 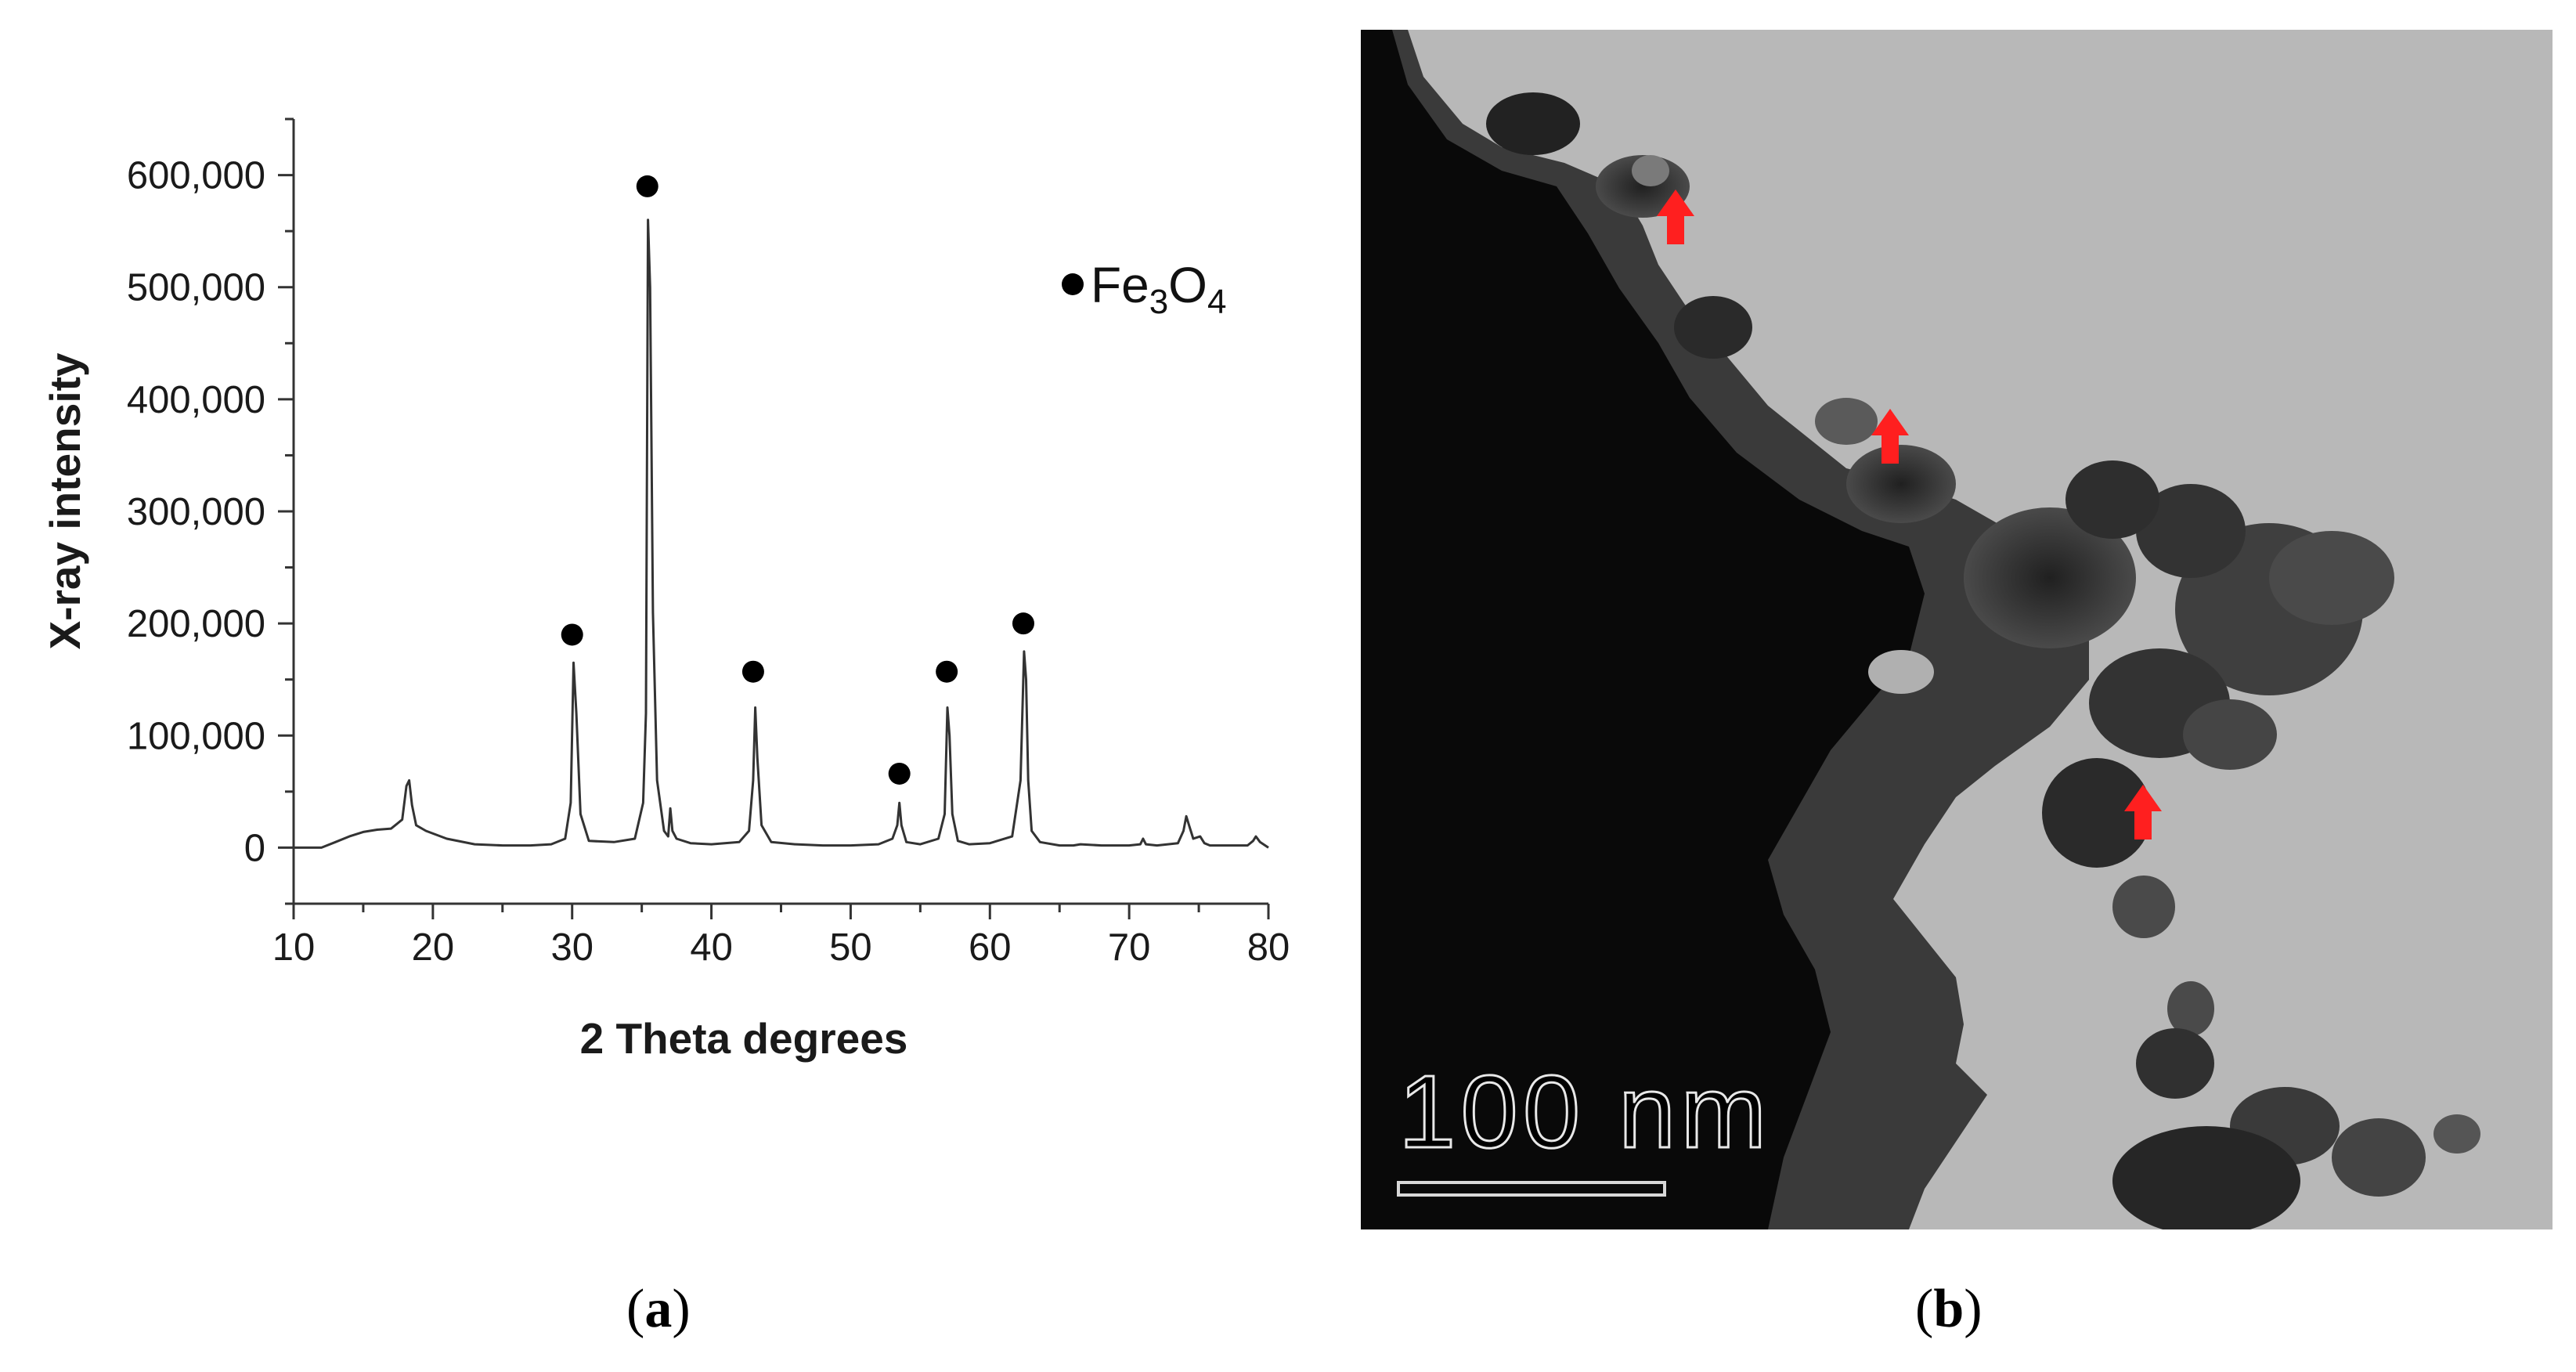 What do you see at coordinates (1268, 947) in the screenshot?
I see `x-tick-label: 80` at bounding box center [1268, 947].